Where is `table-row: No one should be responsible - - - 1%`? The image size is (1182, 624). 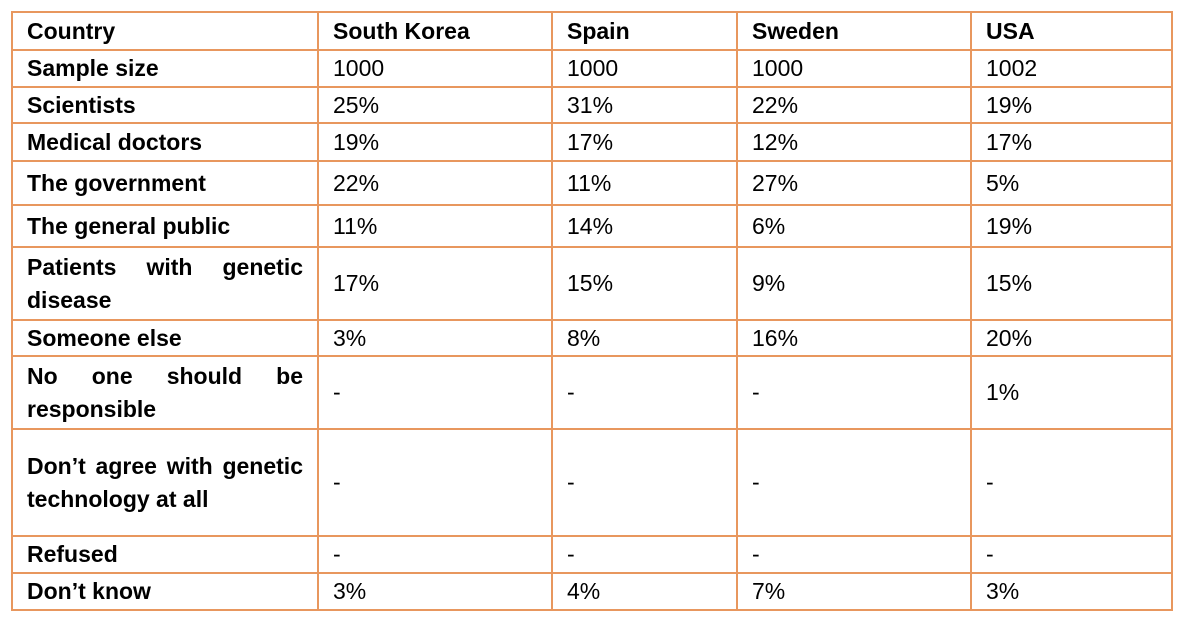 table-row: No one should be responsible - - - 1% is located at coordinates (592, 392).